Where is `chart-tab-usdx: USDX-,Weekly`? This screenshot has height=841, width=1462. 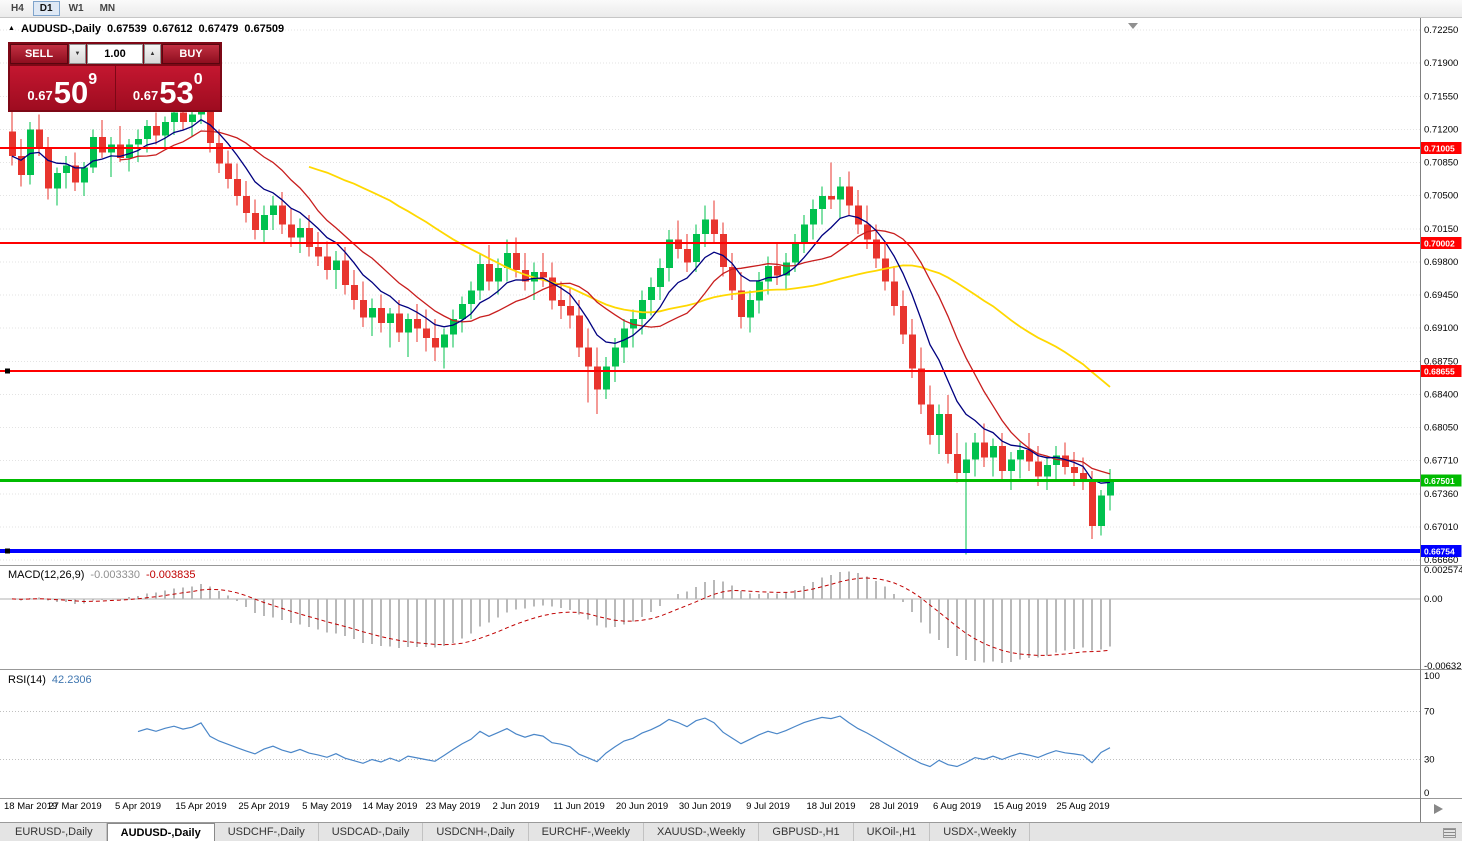
chart-tab-usdx: USDX-,Weekly is located at coordinates (980, 832).